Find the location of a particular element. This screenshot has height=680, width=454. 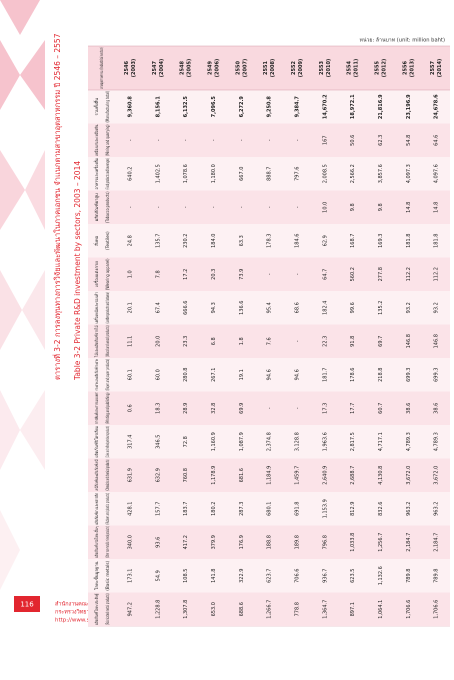

cell-value: 317.4 is located at coordinates (130, 442).